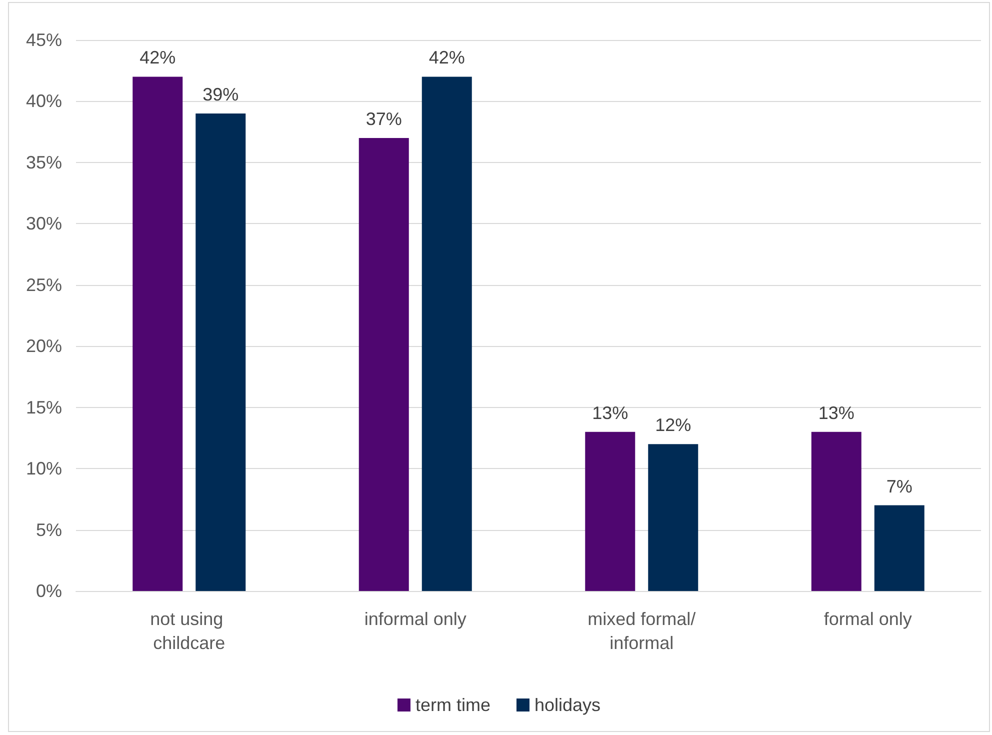 The height and width of the screenshot is (735, 992). Describe the element at coordinates (673, 425) in the screenshot. I see `data-label: 12%` at that location.